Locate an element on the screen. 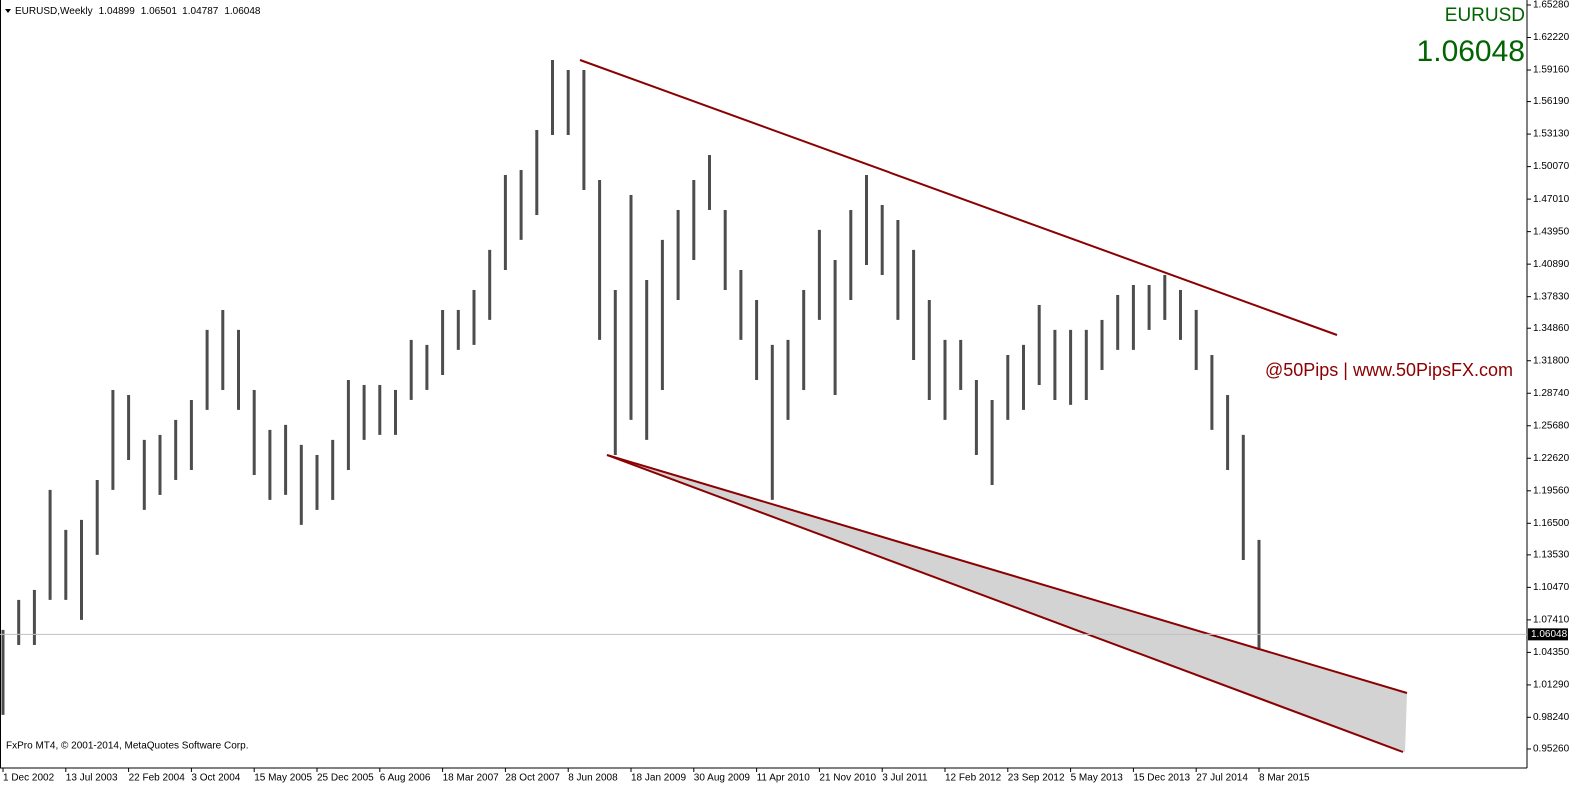 The height and width of the screenshot is (786, 1596). header-value: 1.06048 is located at coordinates (242, 11).